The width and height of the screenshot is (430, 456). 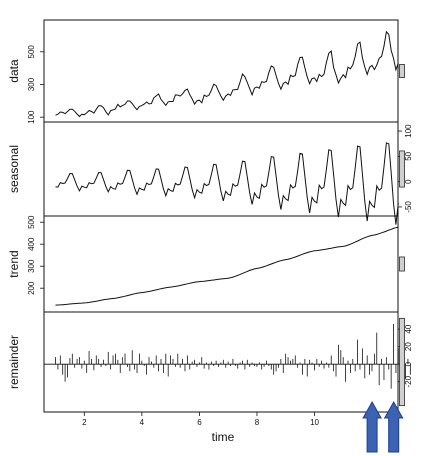 What do you see at coordinates (14, 362) in the screenshot?
I see `panel-label-remainder: remainder` at bounding box center [14, 362].